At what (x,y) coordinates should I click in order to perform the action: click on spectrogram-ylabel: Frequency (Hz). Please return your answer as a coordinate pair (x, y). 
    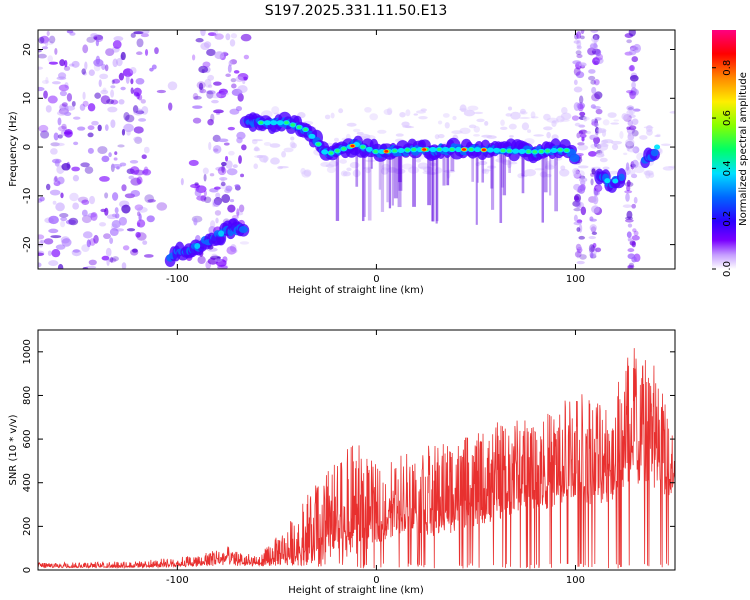
    Looking at the image, I should click on (13, 149).